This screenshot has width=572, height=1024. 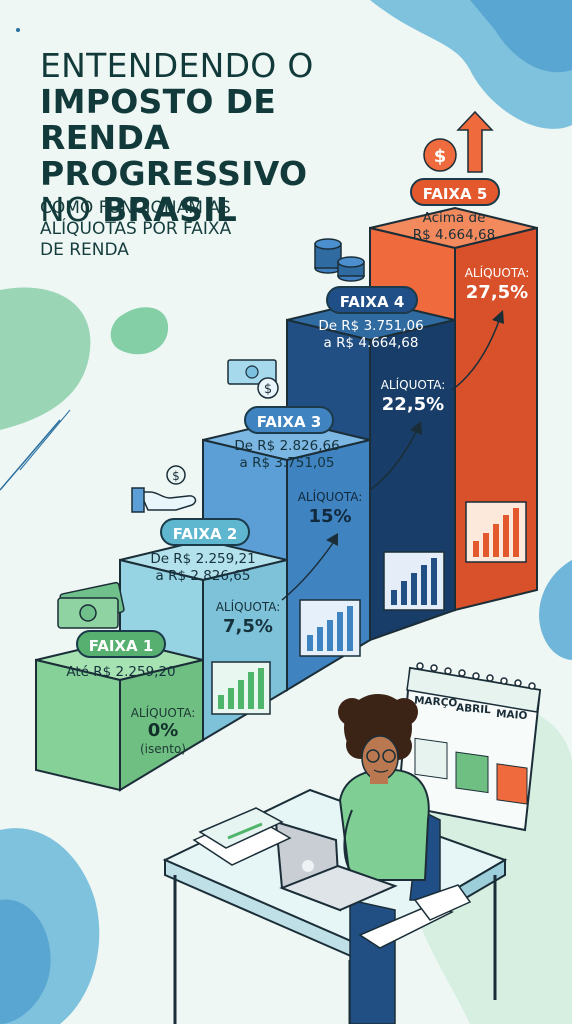 What do you see at coordinates (248, 626) in the screenshot?
I see `faixa-2-rate: 7,5%` at bounding box center [248, 626].